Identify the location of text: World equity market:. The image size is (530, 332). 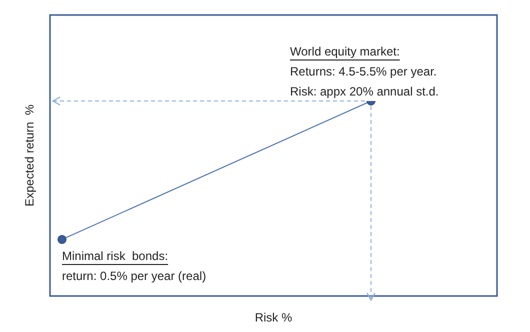
(345, 51).